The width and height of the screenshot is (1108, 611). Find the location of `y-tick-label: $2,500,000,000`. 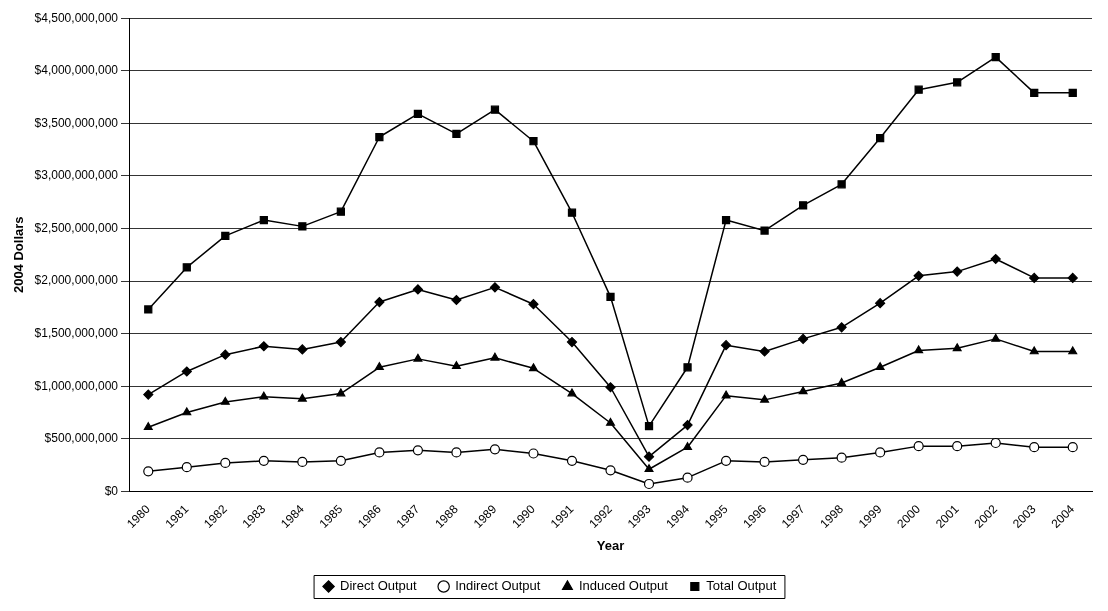

y-tick-label: $2,500,000,000 is located at coordinates (76, 227).